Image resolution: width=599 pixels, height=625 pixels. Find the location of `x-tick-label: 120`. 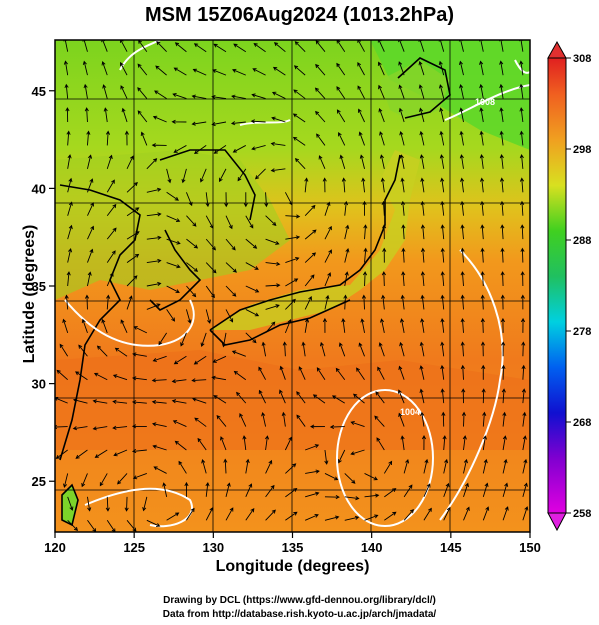

x-tick-label: 120 is located at coordinates (55, 547).